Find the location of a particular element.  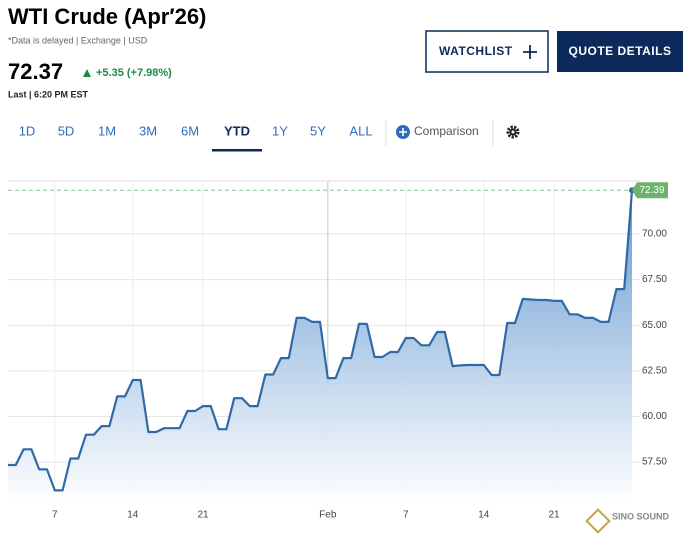

plus-icon is located at coordinates (530, 52).